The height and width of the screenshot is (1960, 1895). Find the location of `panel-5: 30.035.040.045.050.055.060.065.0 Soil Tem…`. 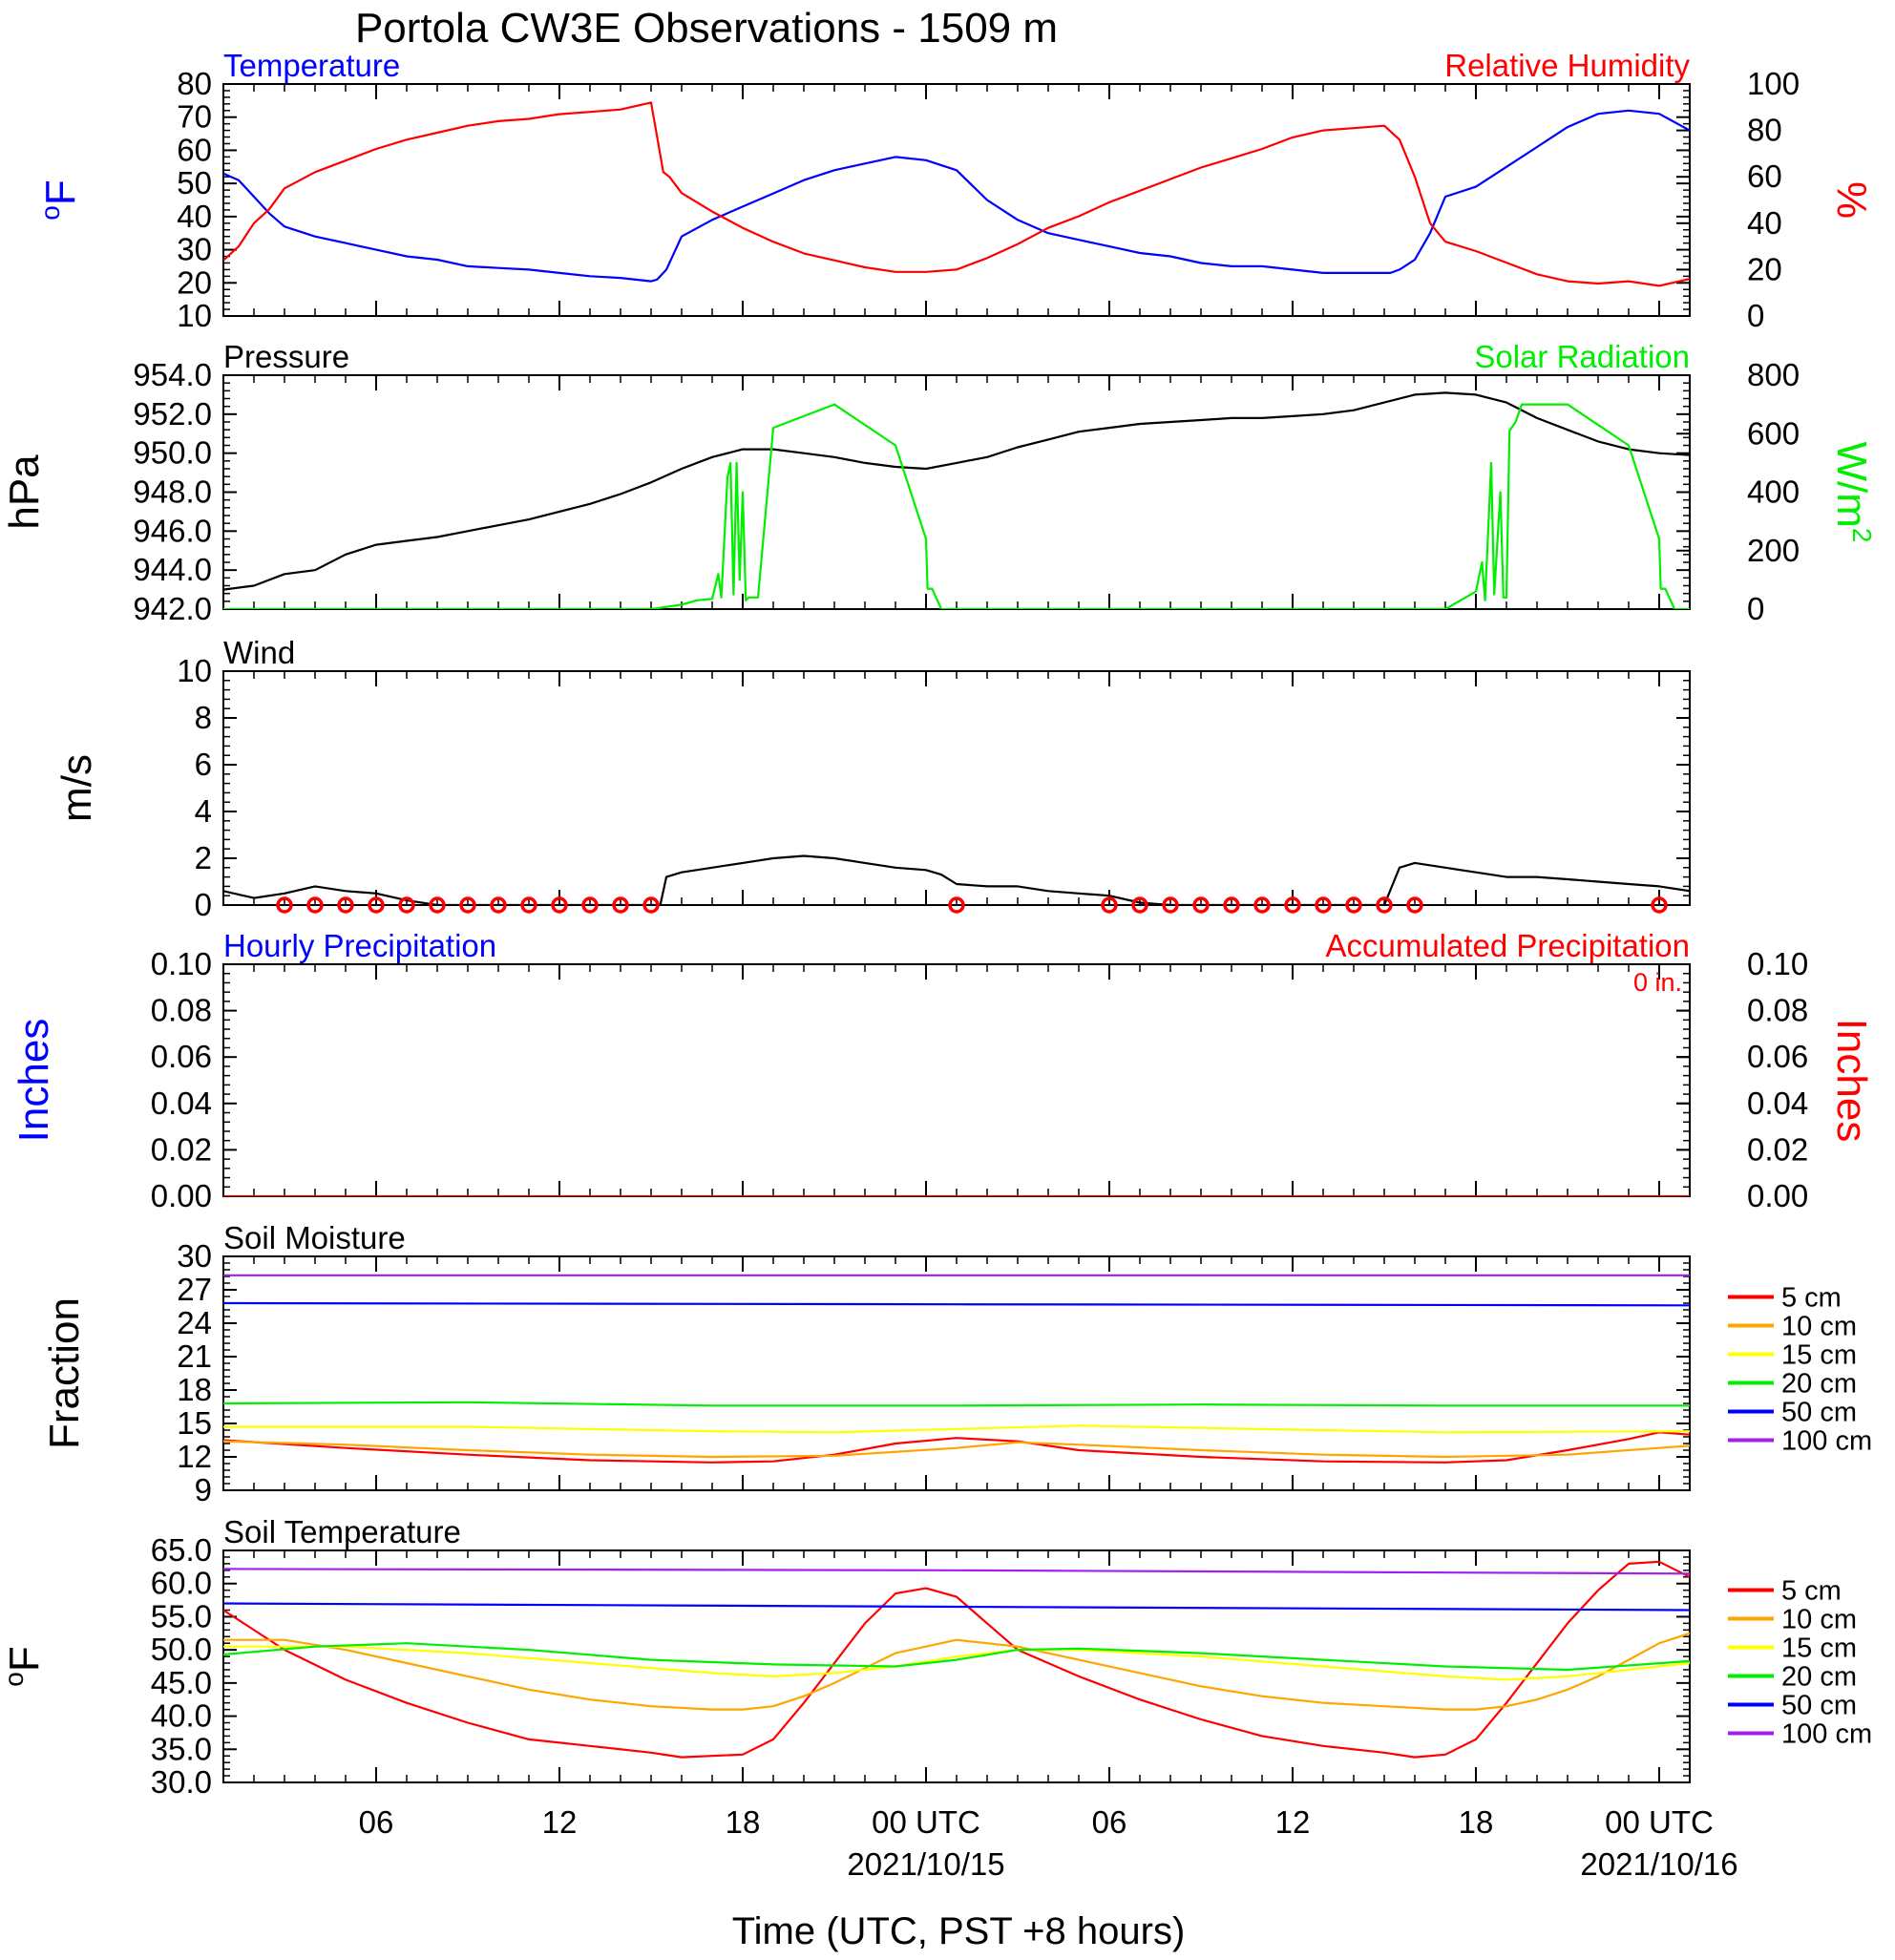

panel-5: 30.035.040.045.050.055.060.065.0 Soil Tem… is located at coordinates (936, 1657).